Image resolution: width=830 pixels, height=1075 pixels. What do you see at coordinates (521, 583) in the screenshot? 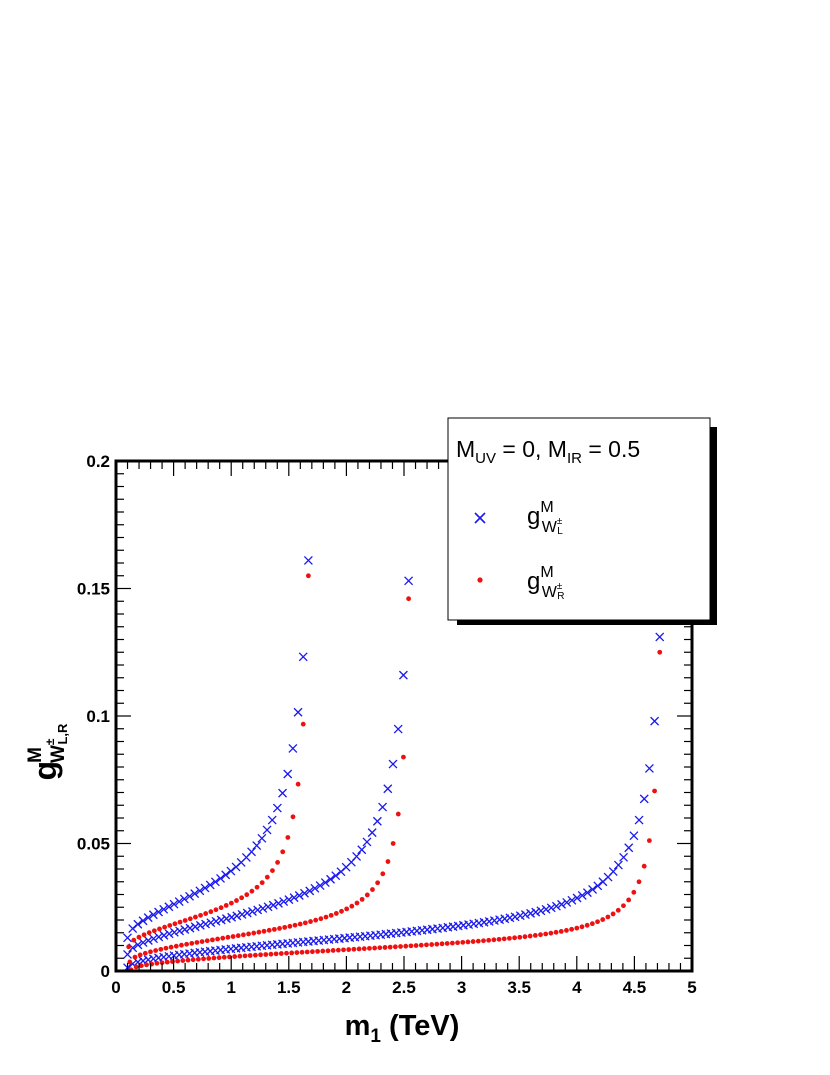
I see `legend-entry-right: gM W± R` at bounding box center [521, 583].